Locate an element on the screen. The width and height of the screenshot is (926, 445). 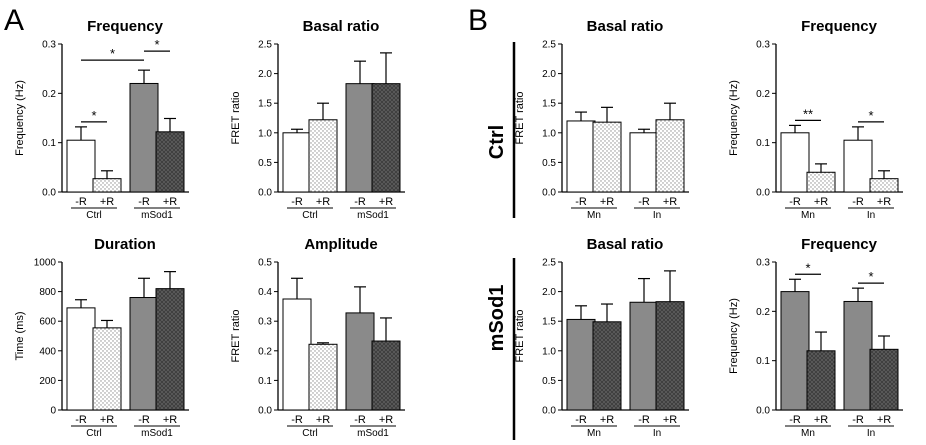
chart-title: Basal ratio is located at coordinates (341, 26).